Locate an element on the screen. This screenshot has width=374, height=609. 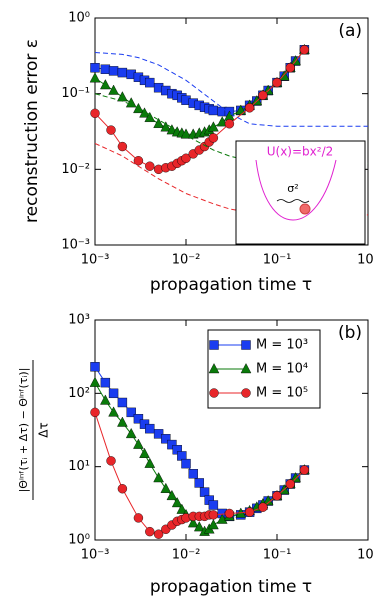
x-tick-label: 10⁰ is located at coordinates (365, 260).